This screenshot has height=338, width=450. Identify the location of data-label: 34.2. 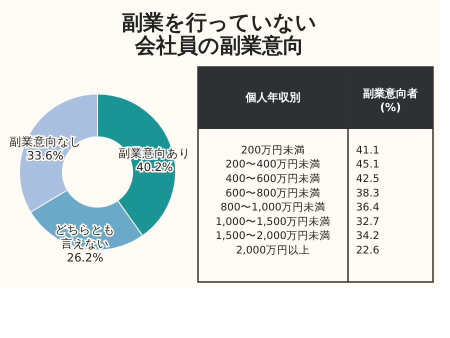
(368, 236).